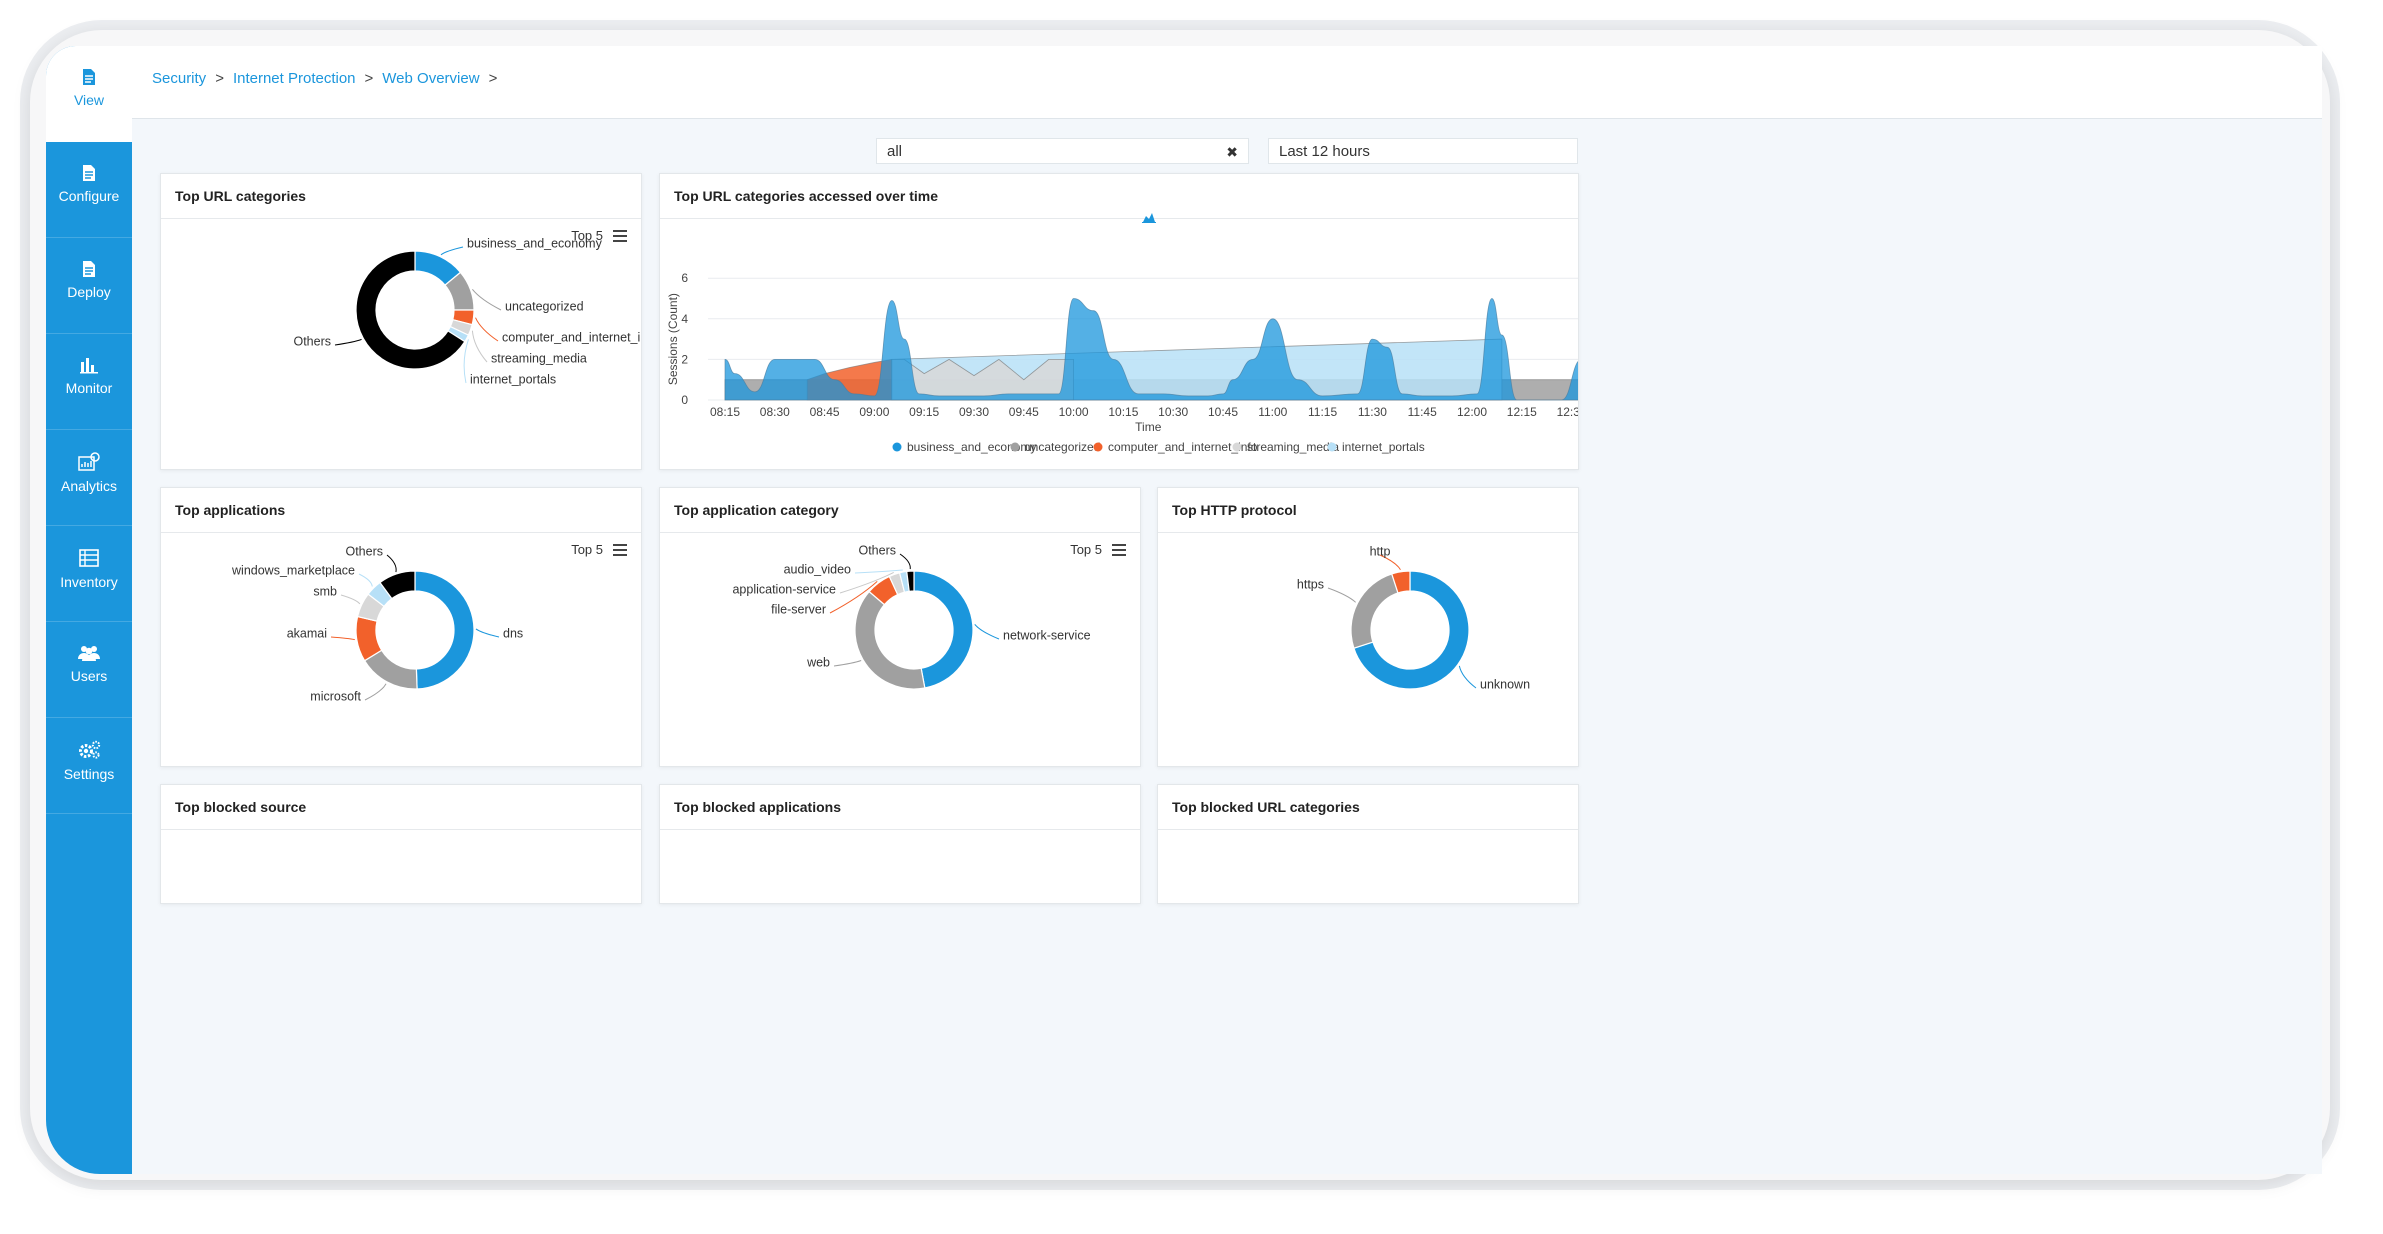 This screenshot has width=2383, height=1234. Describe the element at coordinates (240, 196) in the screenshot. I see `card-title: Top URL categories` at that location.